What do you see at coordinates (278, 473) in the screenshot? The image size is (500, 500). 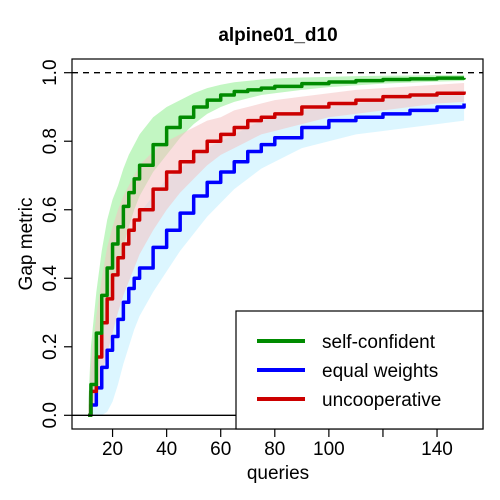 I see `x-axis-label: queries` at bounding box center [278, 473].